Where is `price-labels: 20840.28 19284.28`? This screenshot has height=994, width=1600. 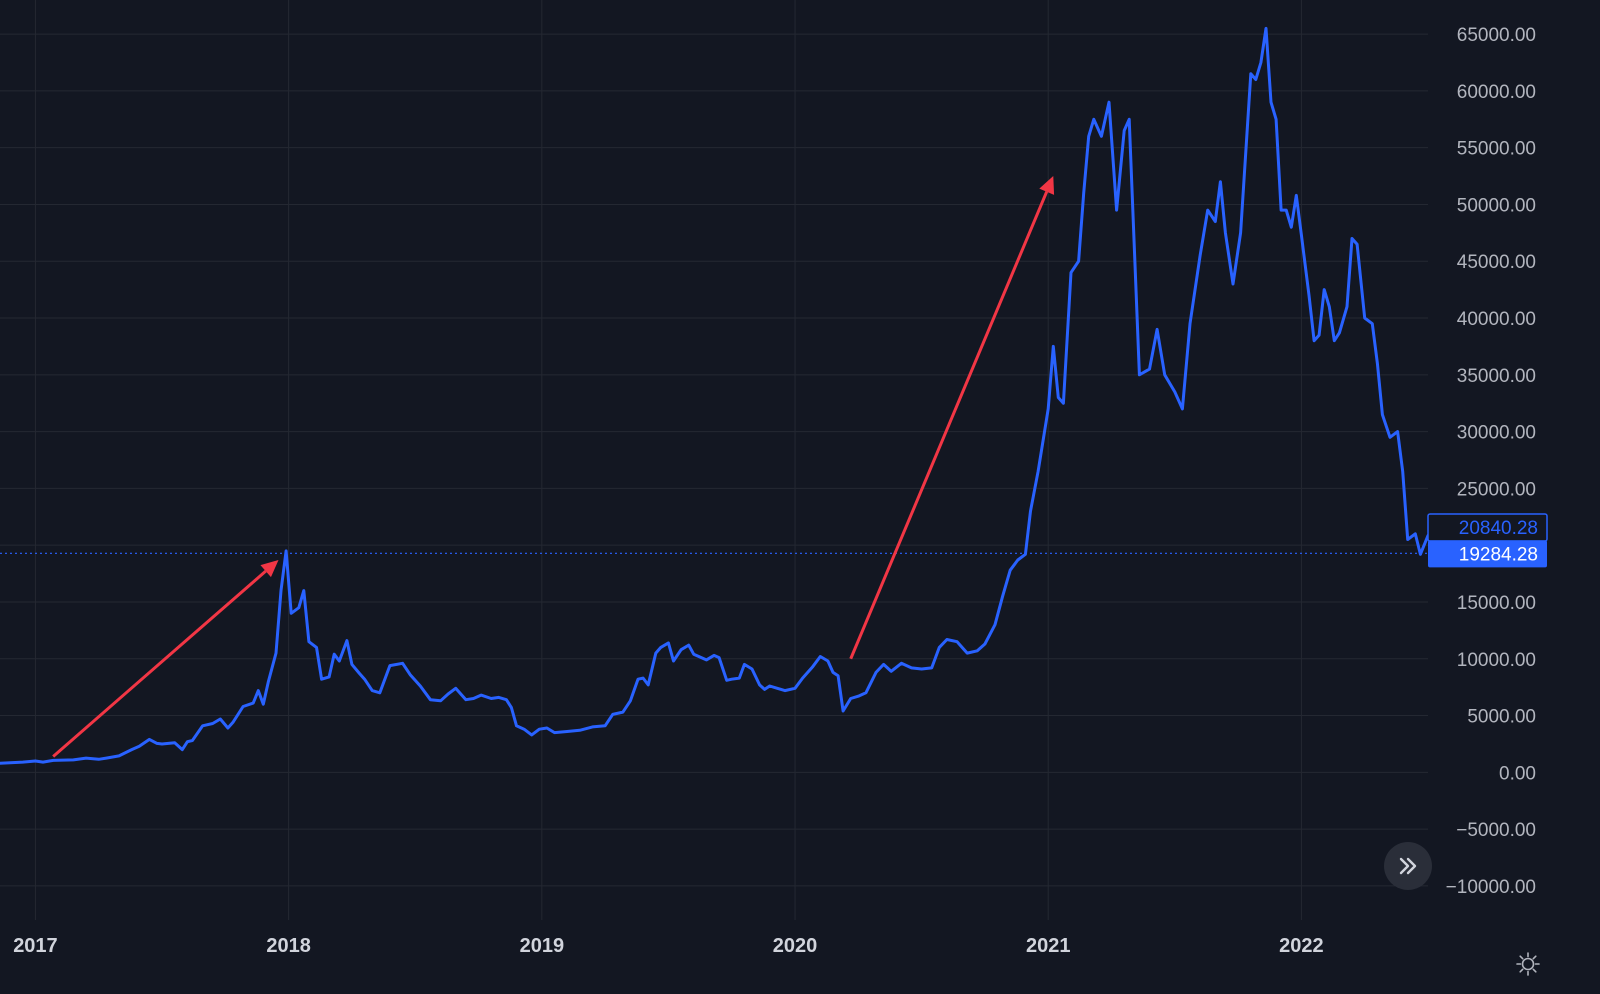
price-labels: 20840.28 19284.28 is located at coordinates (1487, 540).